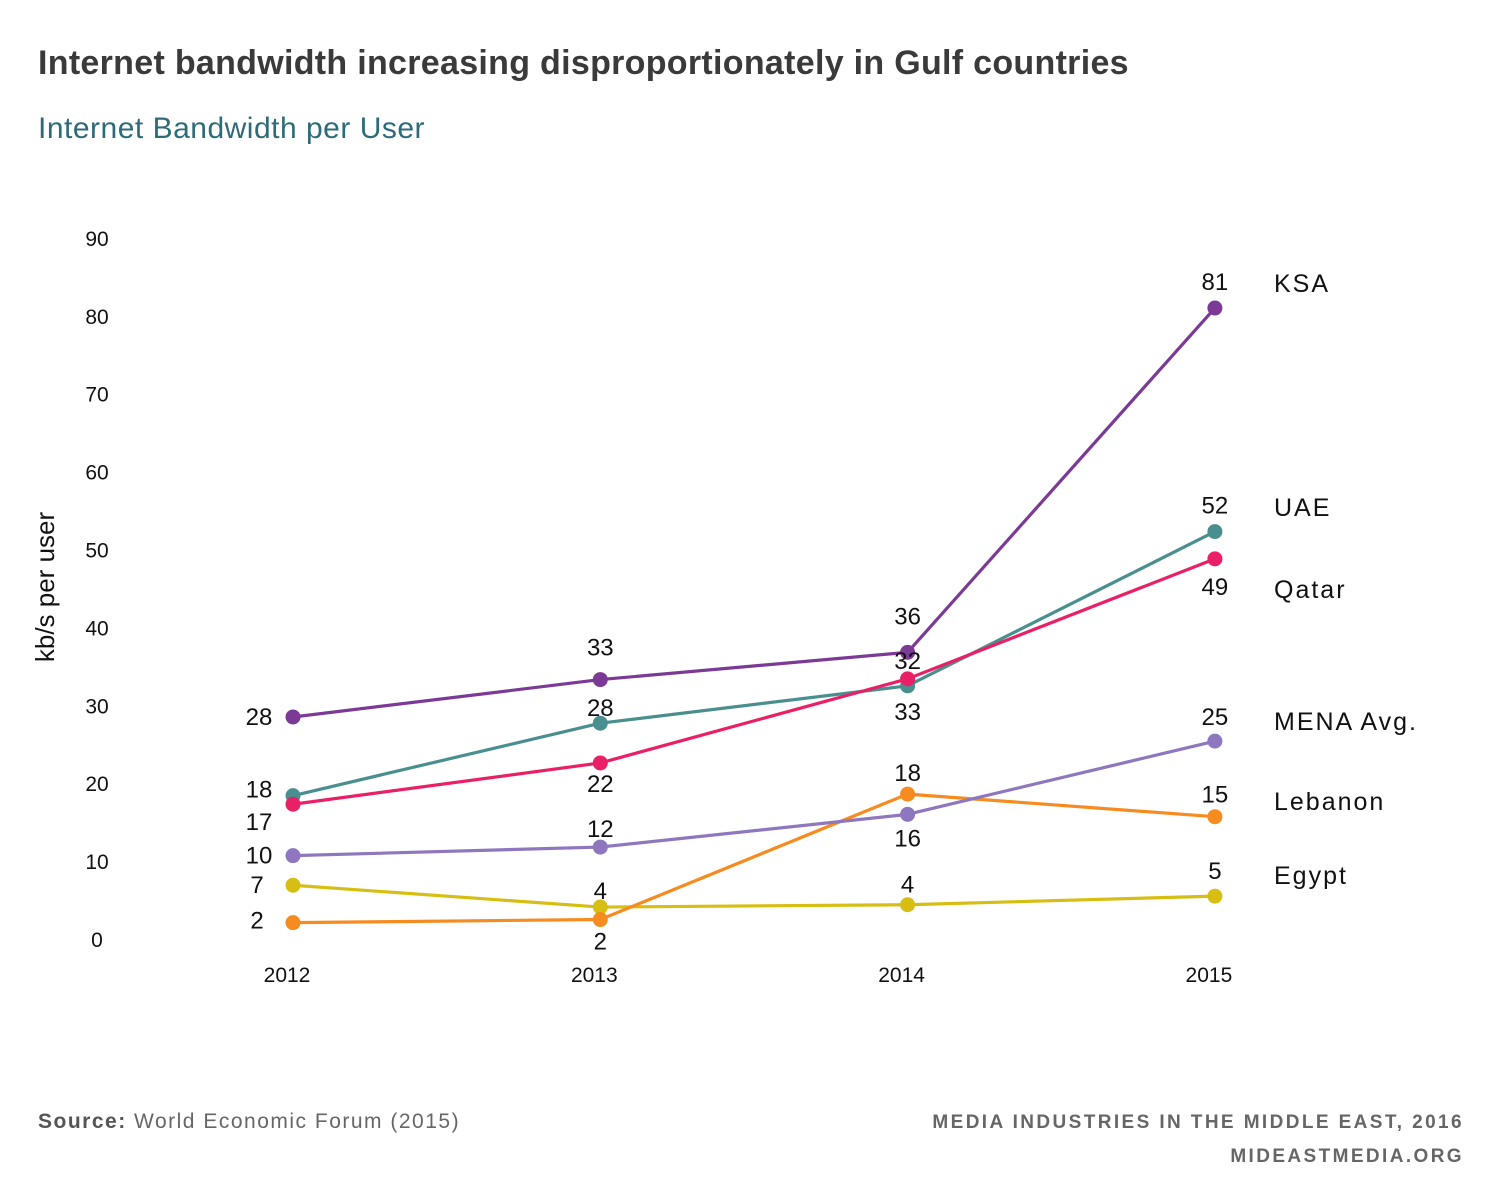  I want to click on x-tick-label: 2015, so click(1209, 975).